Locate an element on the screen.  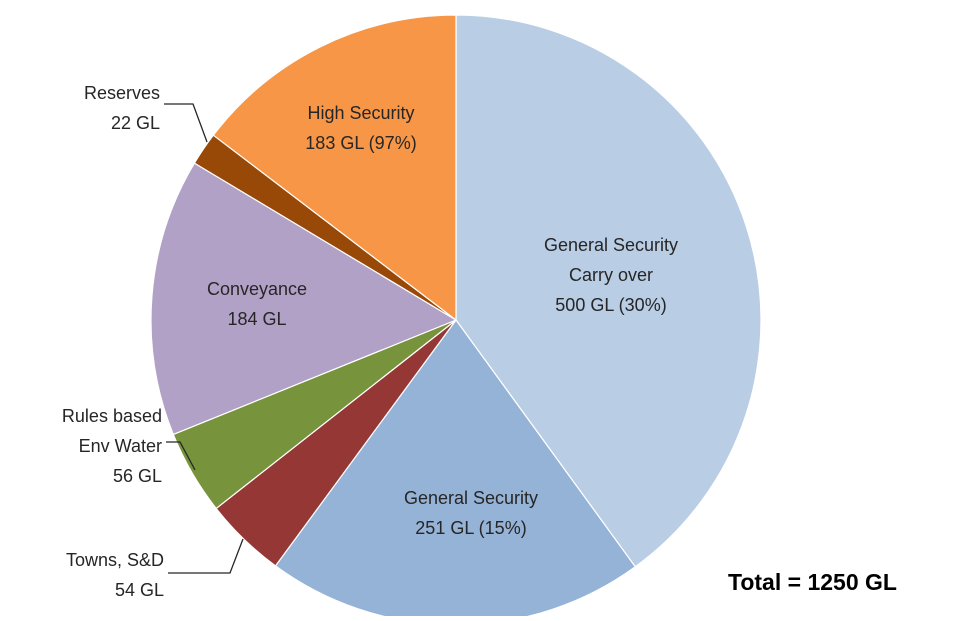
leaders-layer is located at coordinates (204, 338).